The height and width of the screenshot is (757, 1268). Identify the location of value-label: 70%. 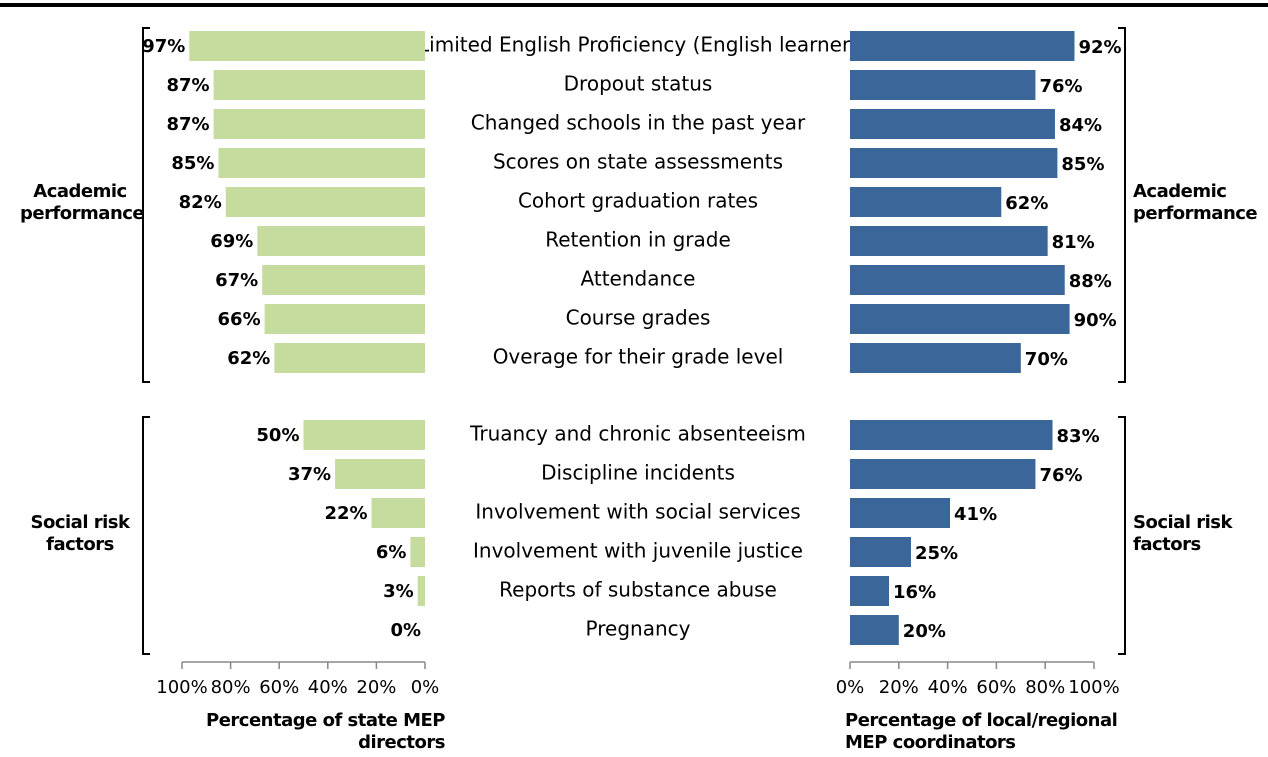
(1046, 359).